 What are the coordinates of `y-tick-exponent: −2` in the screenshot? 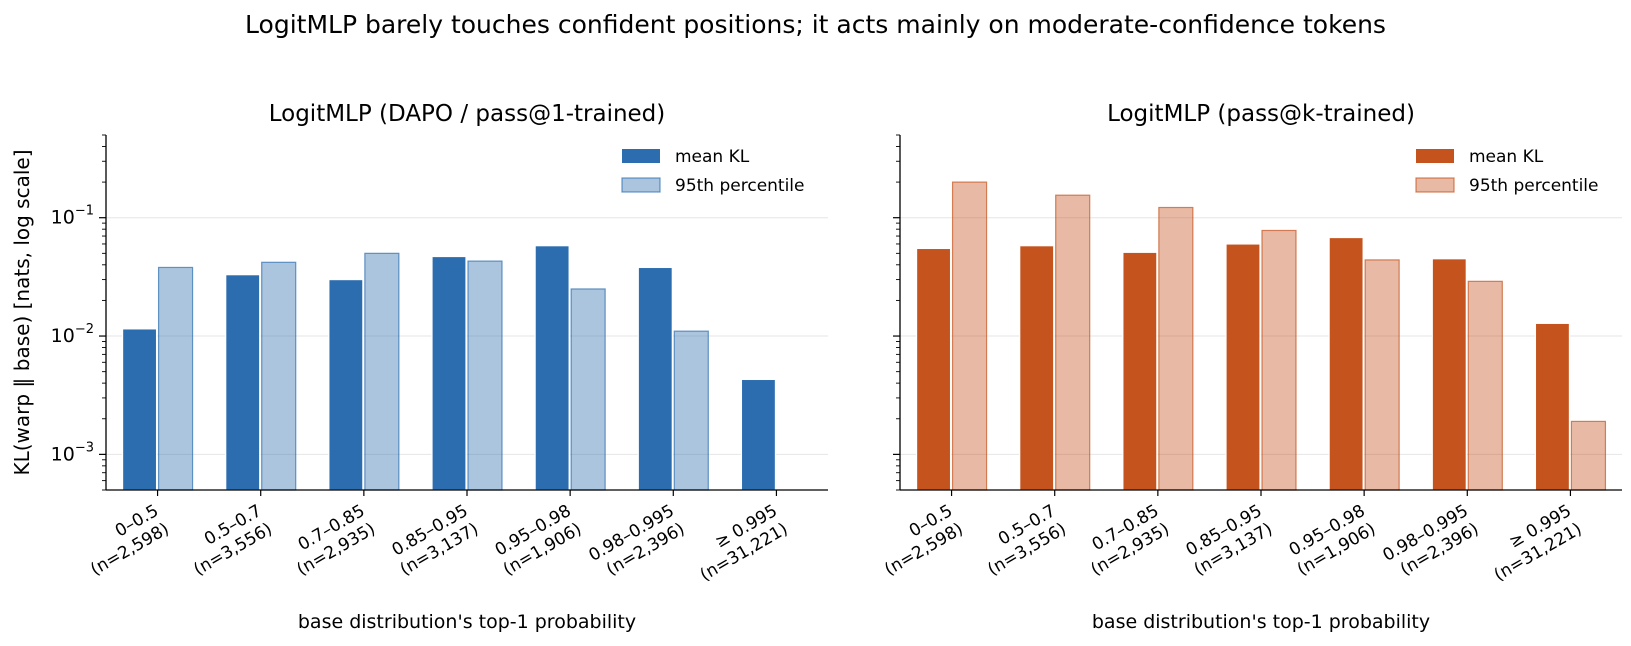 It's located at (84, 329).